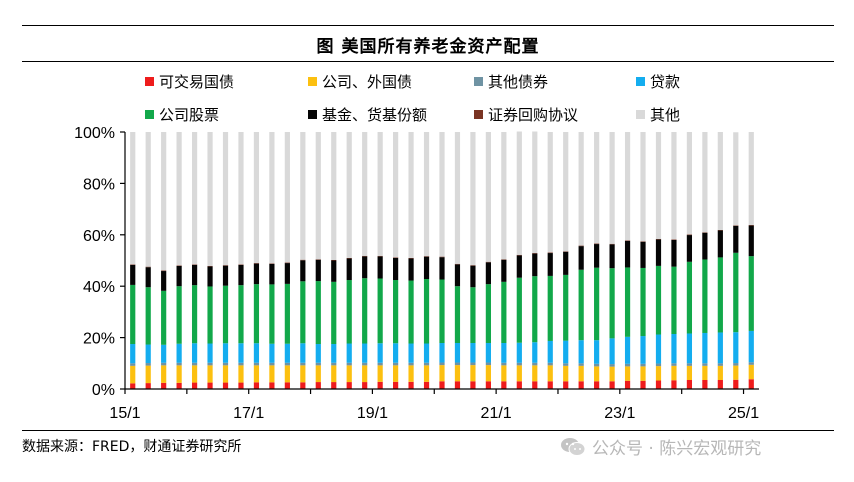 The image size is (854, 482). What do you see at coordinates (526, 114) in the screenshot?
I see `legend-item: 证券回购协议` at bounding box center [526, 114].